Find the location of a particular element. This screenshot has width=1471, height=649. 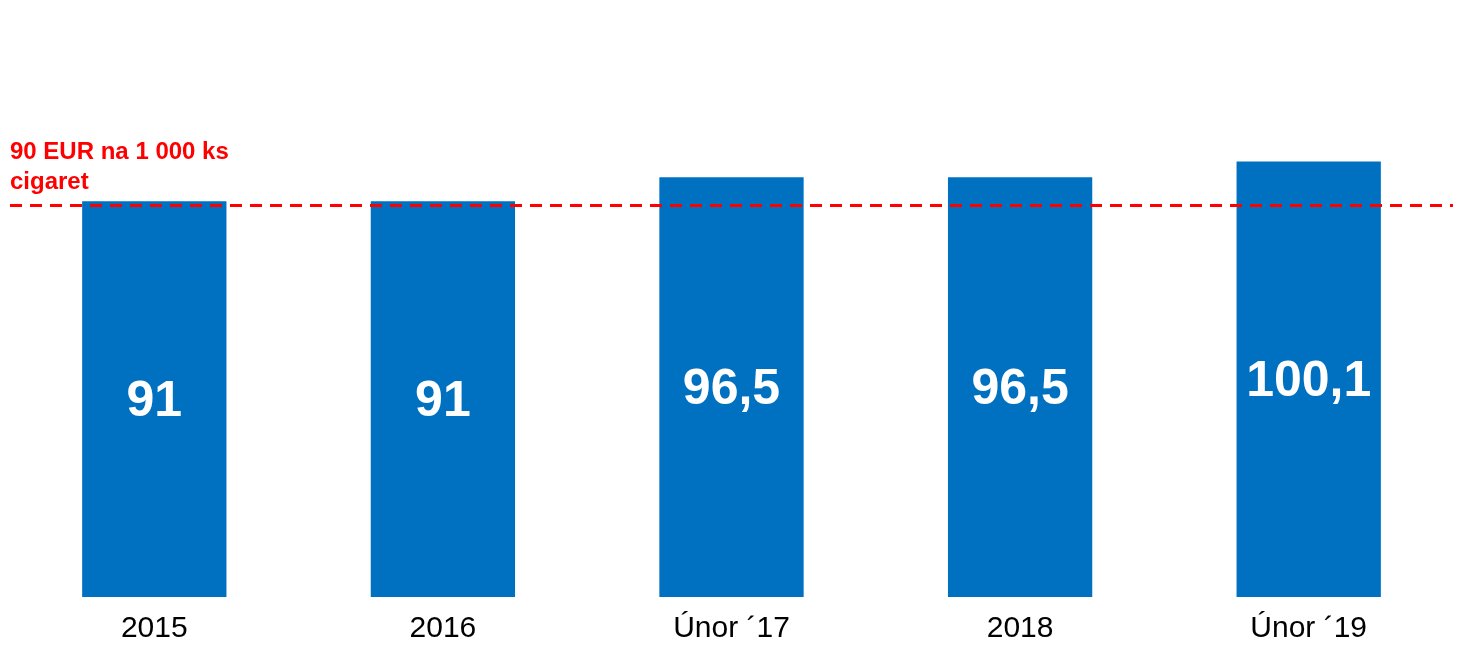

x-tick-label: 2016 is located at coordinates (443, 626).